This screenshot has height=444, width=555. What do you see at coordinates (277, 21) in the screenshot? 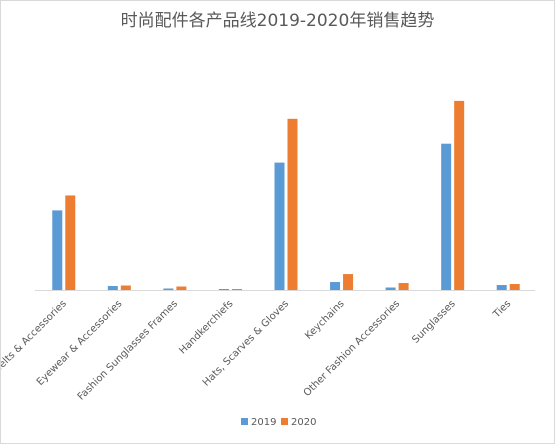
I see `chart-title: 时尚配件各产品线2019-2020年销售趋势` at bounding box center [277, 21].